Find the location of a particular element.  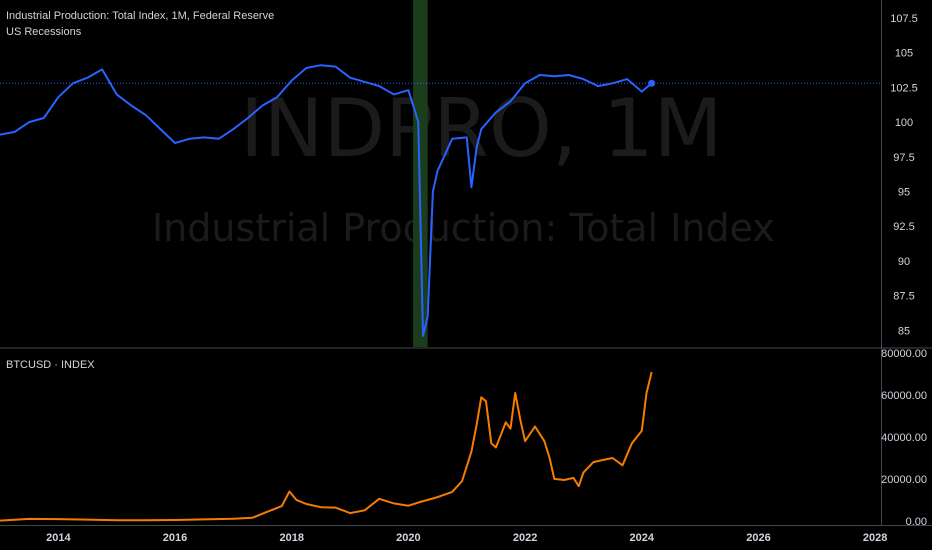

x-tick-label: 2022 is located at coordinates (525, 538).